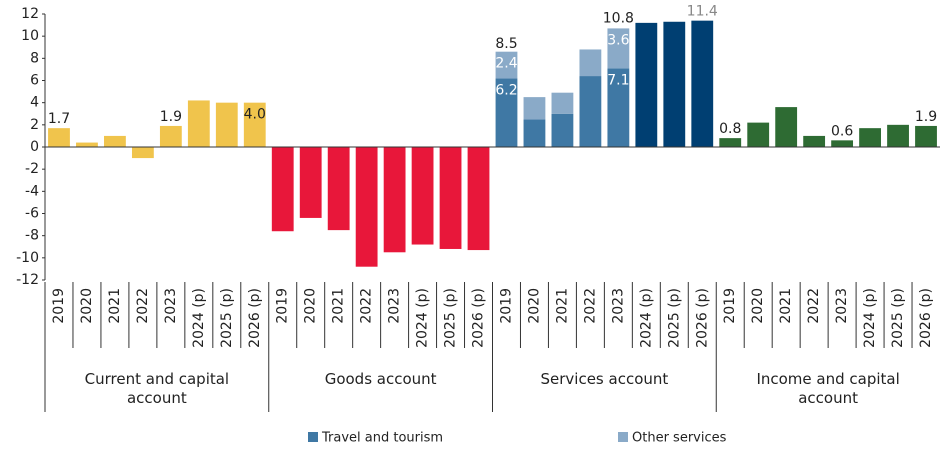  What do you see at coordinates (679, 438) in the screenshot?
I see `legend-label: Other services` at bounding box center [679, 438].